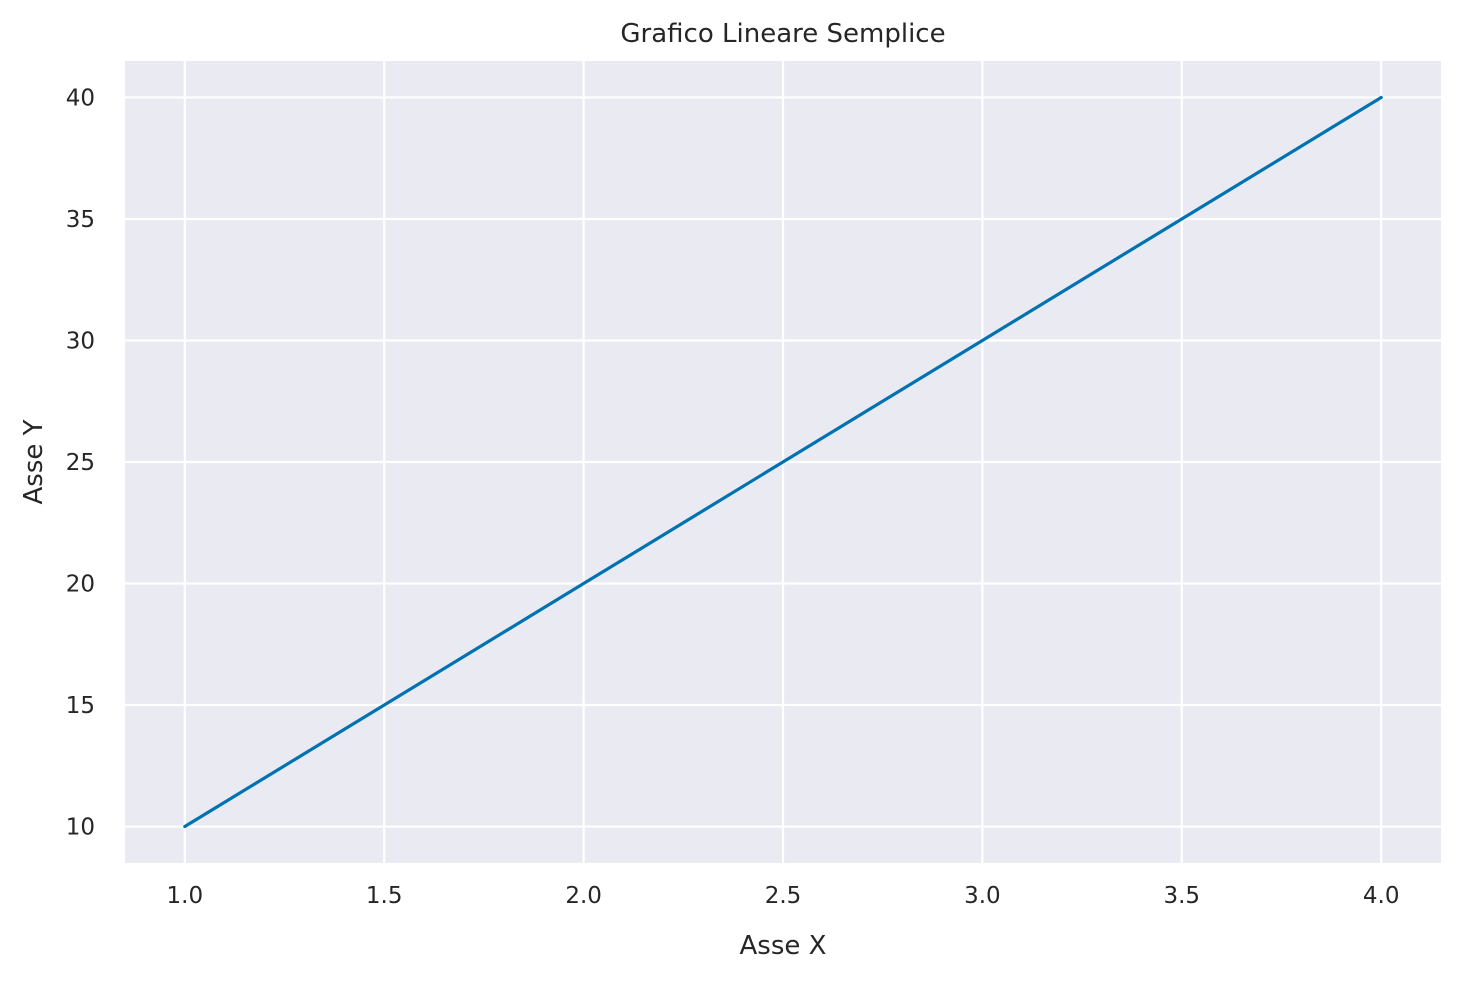 This screenshot has height=987, width=1463. I want to click on x-tick-label: 3.0, so click(982, 896).